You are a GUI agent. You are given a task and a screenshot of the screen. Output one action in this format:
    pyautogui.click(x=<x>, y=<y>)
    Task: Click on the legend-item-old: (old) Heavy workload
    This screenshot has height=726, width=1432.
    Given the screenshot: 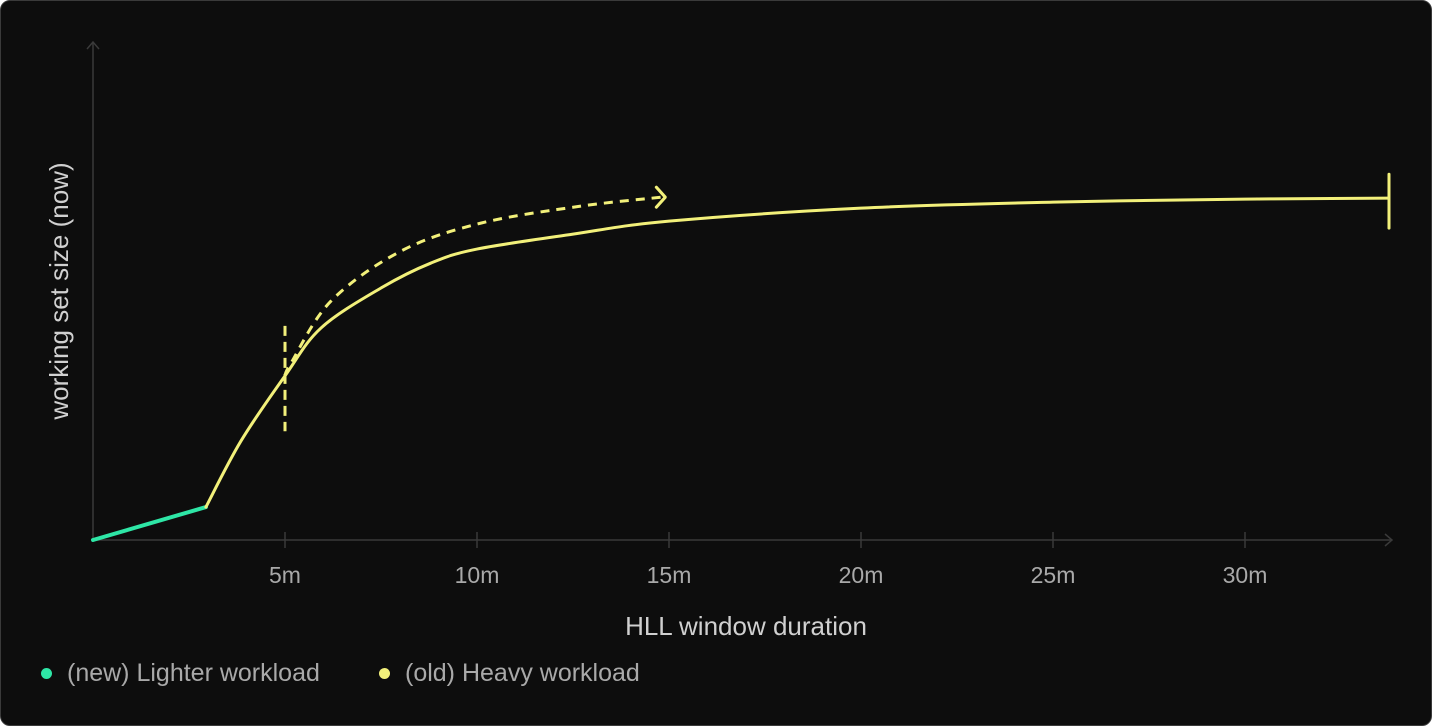 What is the action you would take?
    pyautogui.click(x=509, y=673)
    